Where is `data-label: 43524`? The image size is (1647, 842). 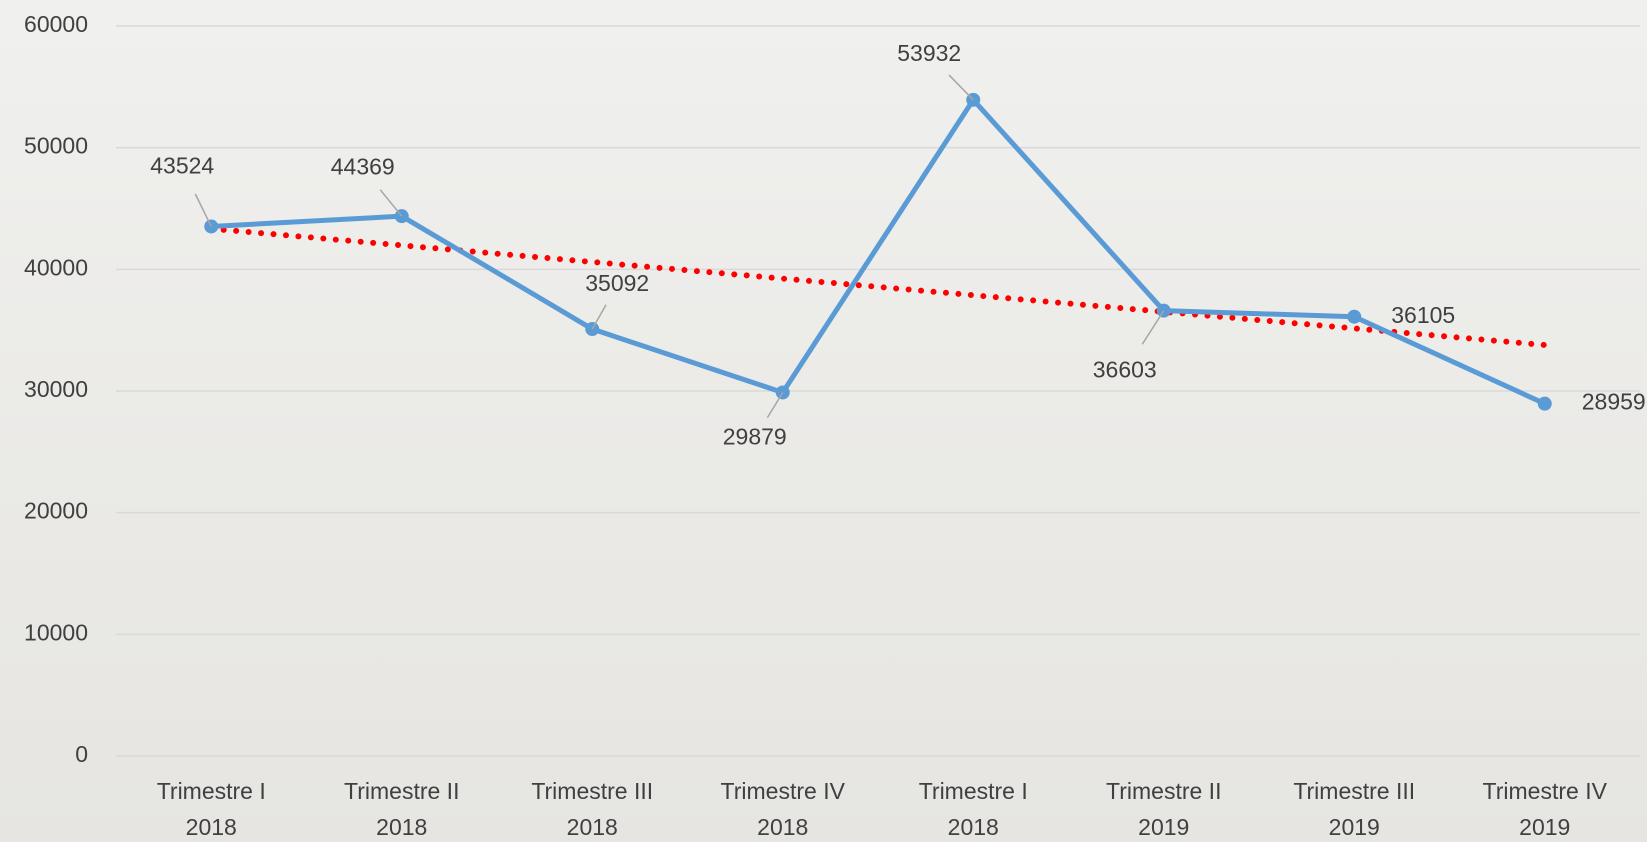
data-label: 43524 is located at coordinates (182, 166).